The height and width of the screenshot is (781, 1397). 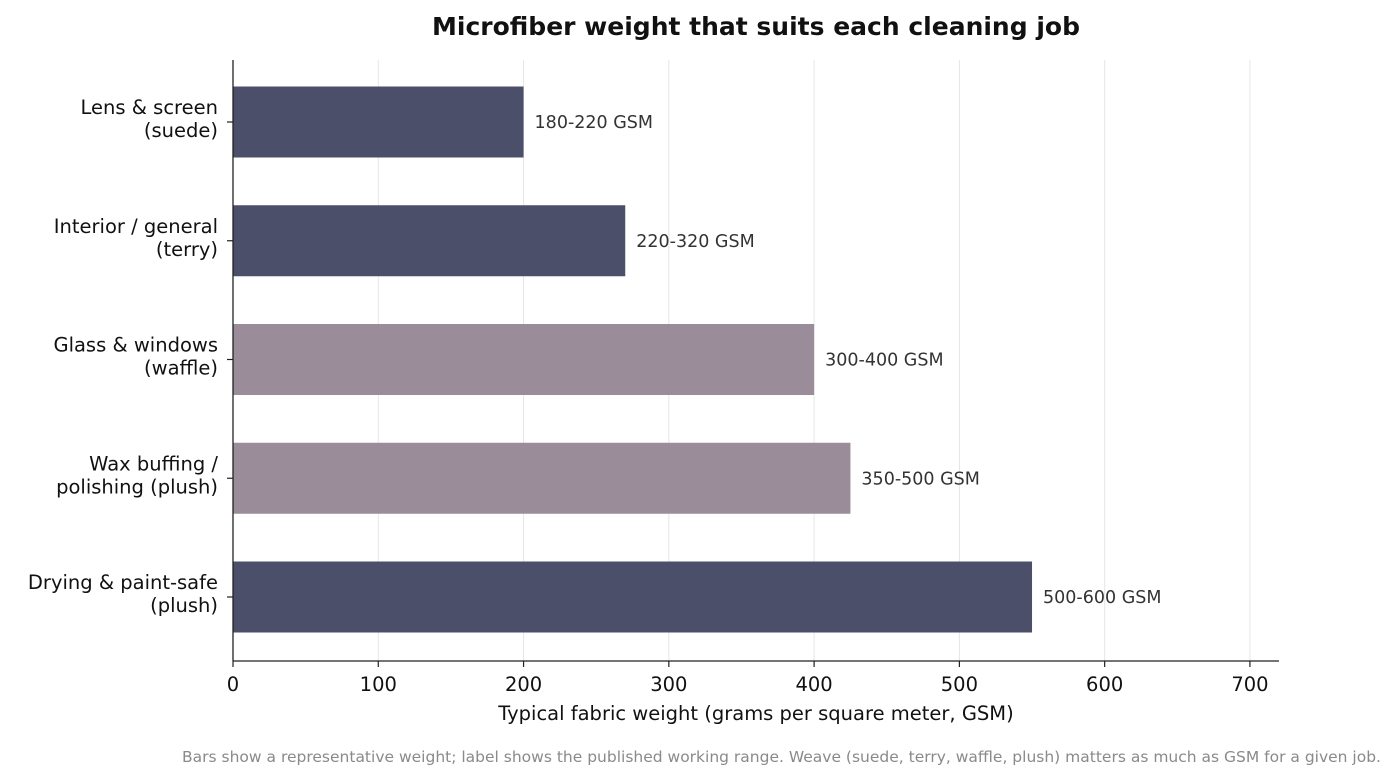 I want to click on y-tick-label: Glass & windows, so click(x=135, y=345).